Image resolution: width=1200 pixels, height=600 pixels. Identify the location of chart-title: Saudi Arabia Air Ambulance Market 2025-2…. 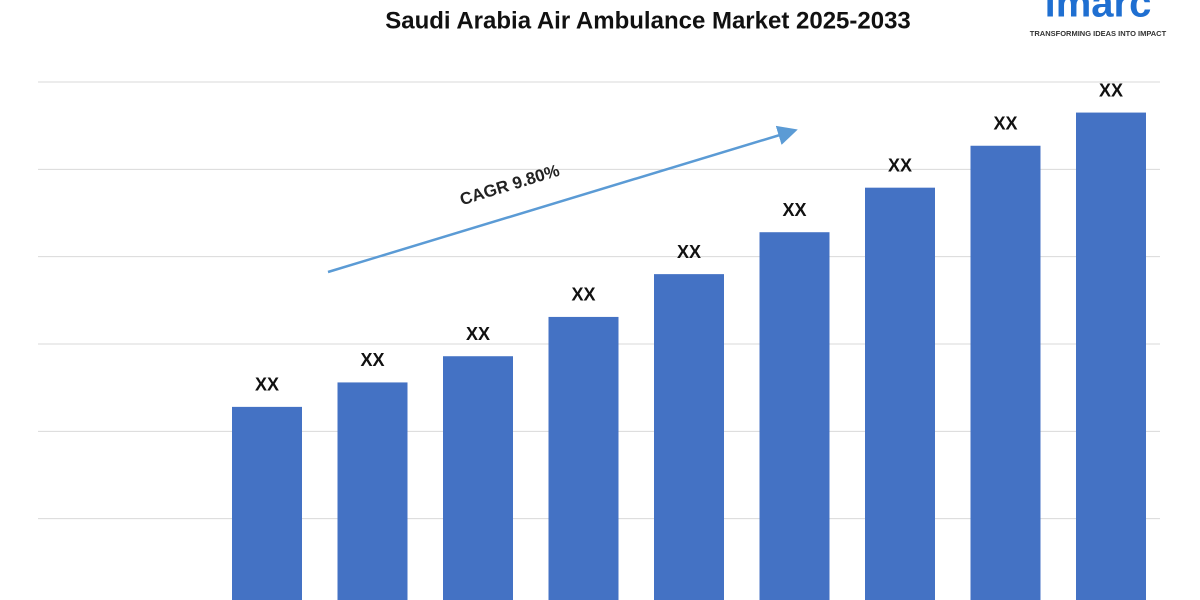
(648, 20).